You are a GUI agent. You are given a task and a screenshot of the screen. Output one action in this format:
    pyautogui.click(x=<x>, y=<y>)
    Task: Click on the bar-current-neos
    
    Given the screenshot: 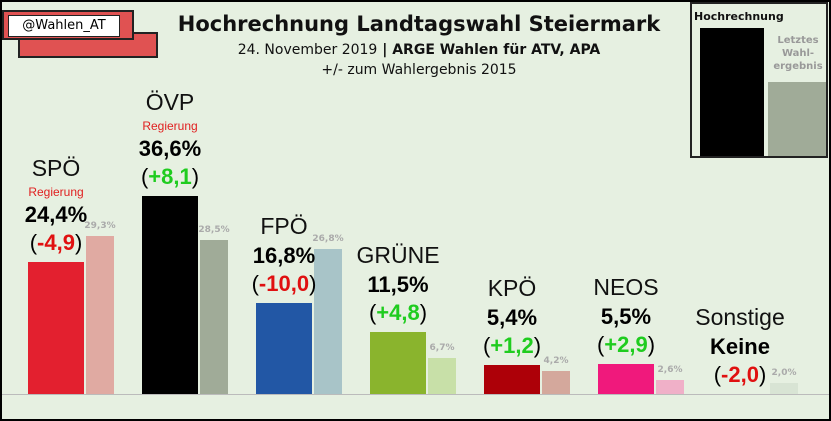 What is the action you would take?
    pyautogui.click(x=626, y=379)
    